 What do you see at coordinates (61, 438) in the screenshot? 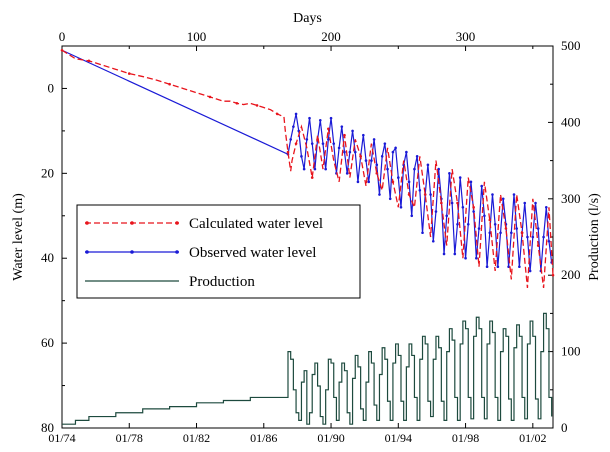
I see `bottom-tick-label: 01/74` at bounding box center [61, 438].